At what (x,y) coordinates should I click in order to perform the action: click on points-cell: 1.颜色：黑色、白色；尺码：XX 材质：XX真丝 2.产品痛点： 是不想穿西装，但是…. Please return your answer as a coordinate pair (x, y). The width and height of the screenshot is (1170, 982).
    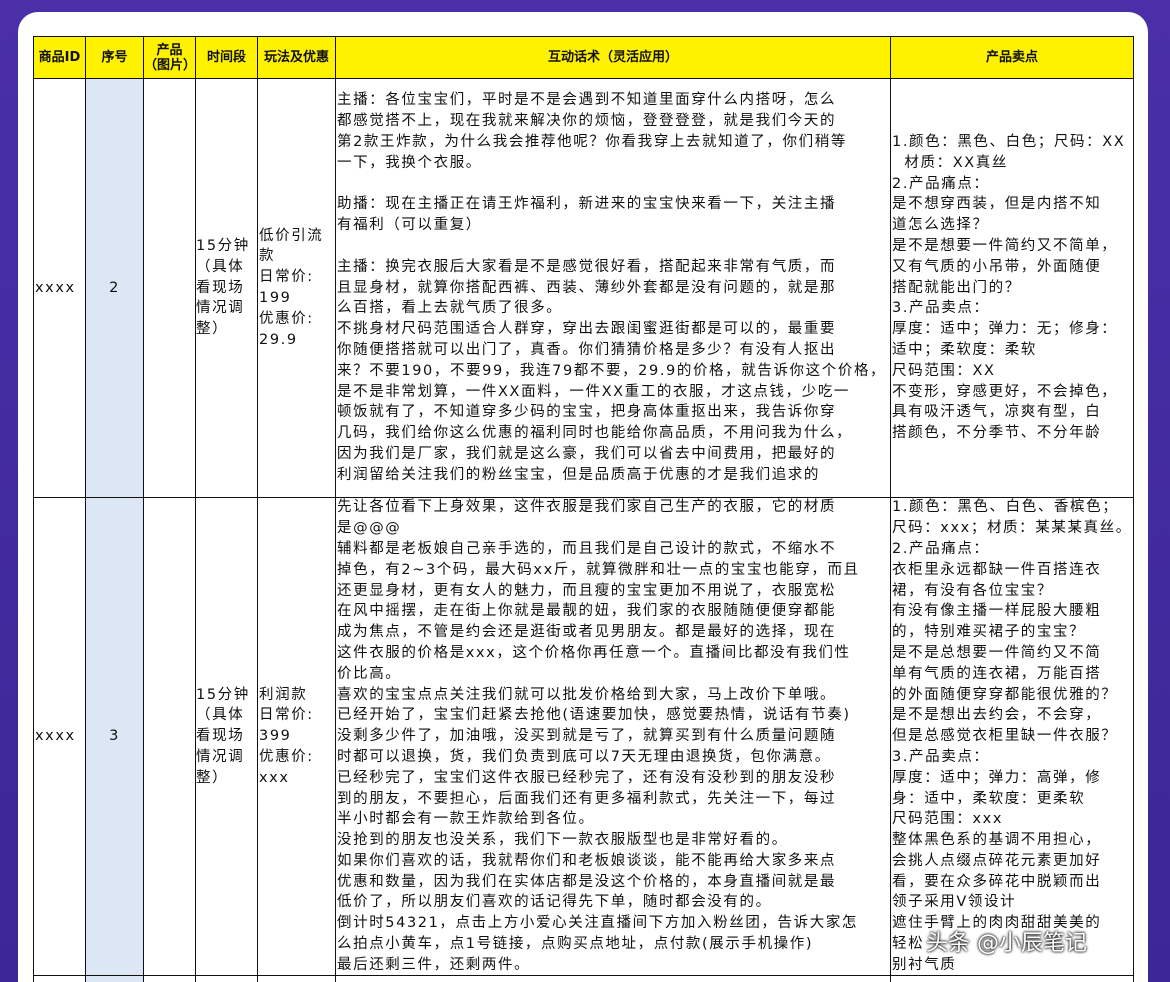
    Looking at the image, I should click on (1012, 288).